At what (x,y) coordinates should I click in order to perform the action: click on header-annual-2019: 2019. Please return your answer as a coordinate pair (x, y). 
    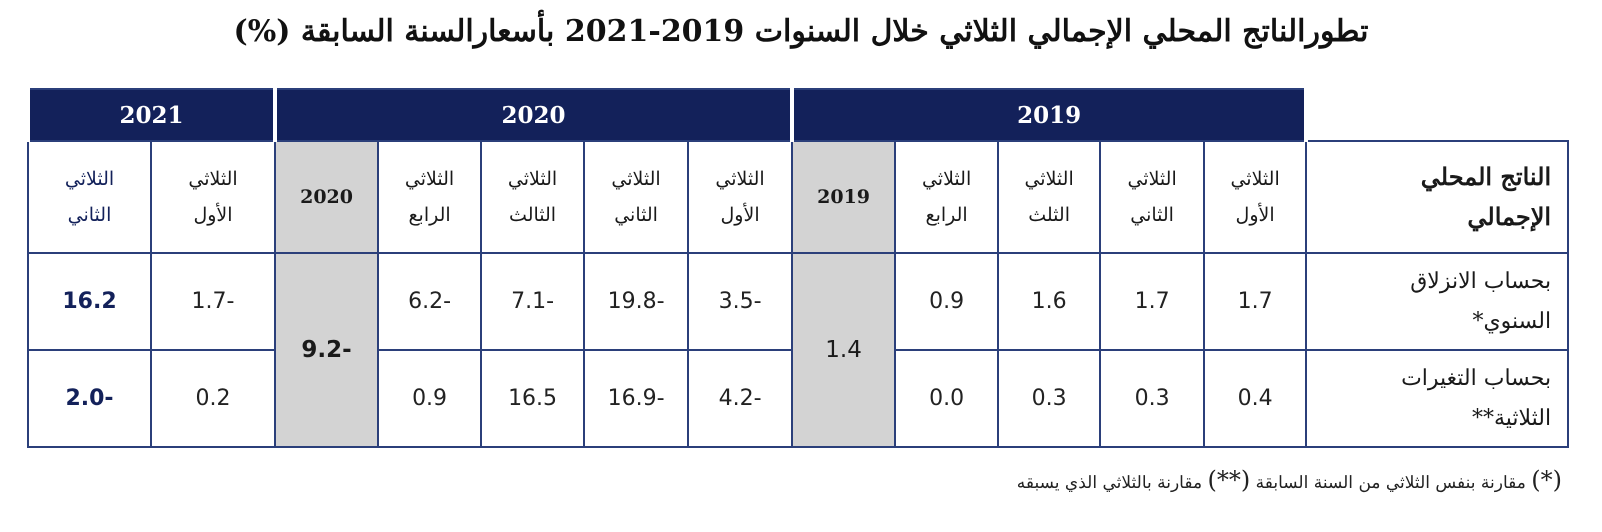
    Looking at the image, I should click on (844, 197).